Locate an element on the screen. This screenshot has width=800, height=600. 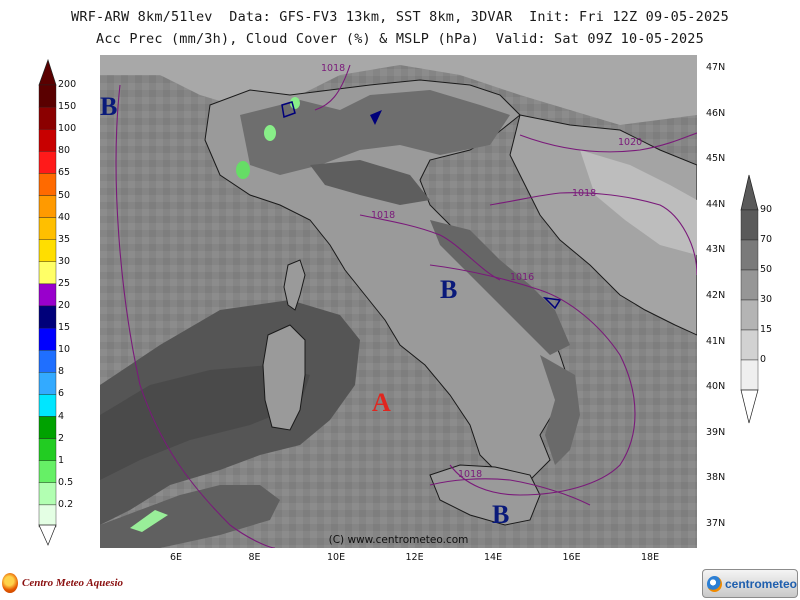
footer-left-logo: Centro Meteo Aquesio is located at coordinates (62, 583).